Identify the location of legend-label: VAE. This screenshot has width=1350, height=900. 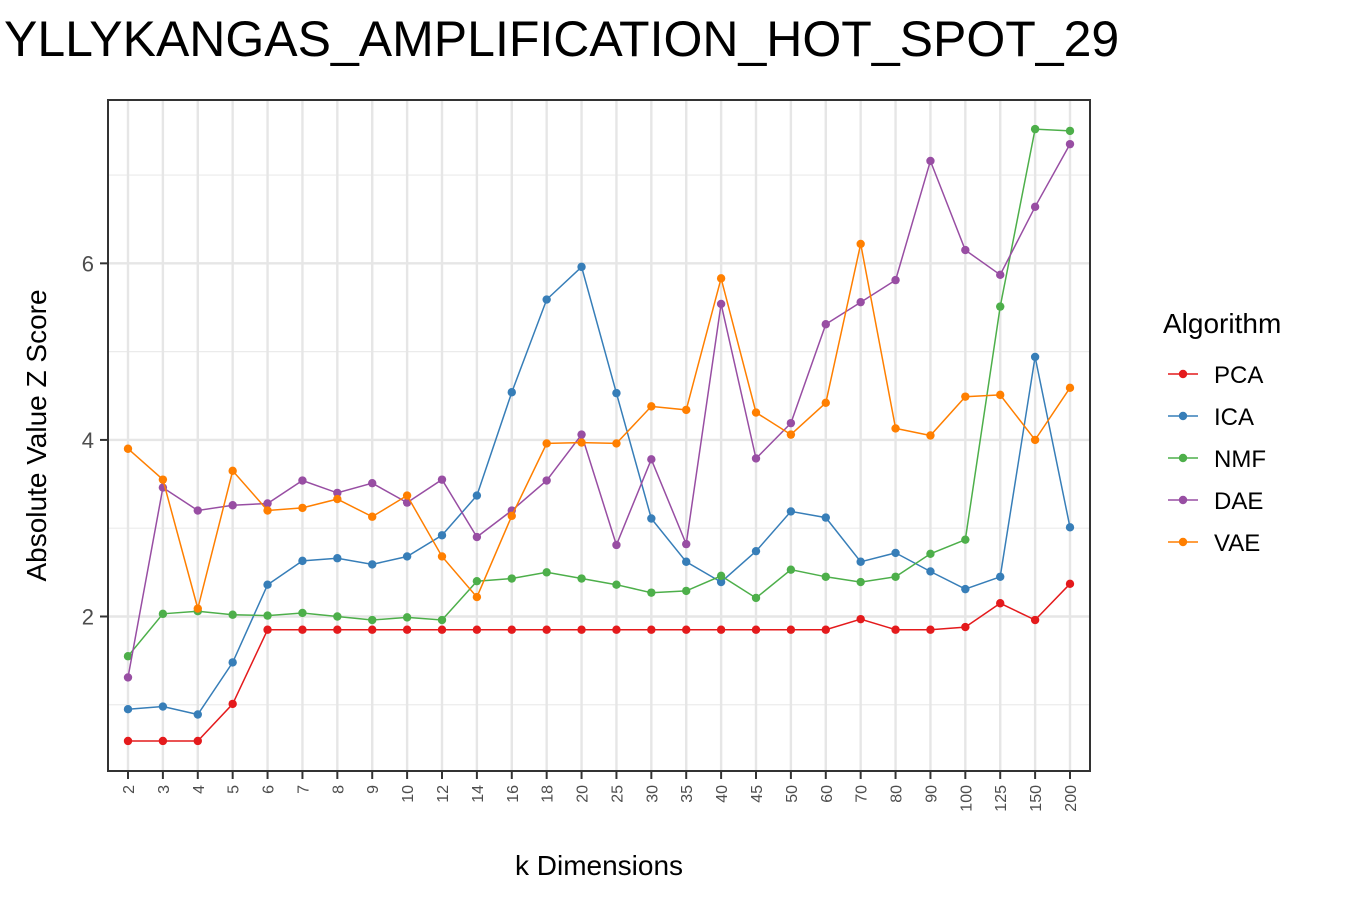
(1237, 543).